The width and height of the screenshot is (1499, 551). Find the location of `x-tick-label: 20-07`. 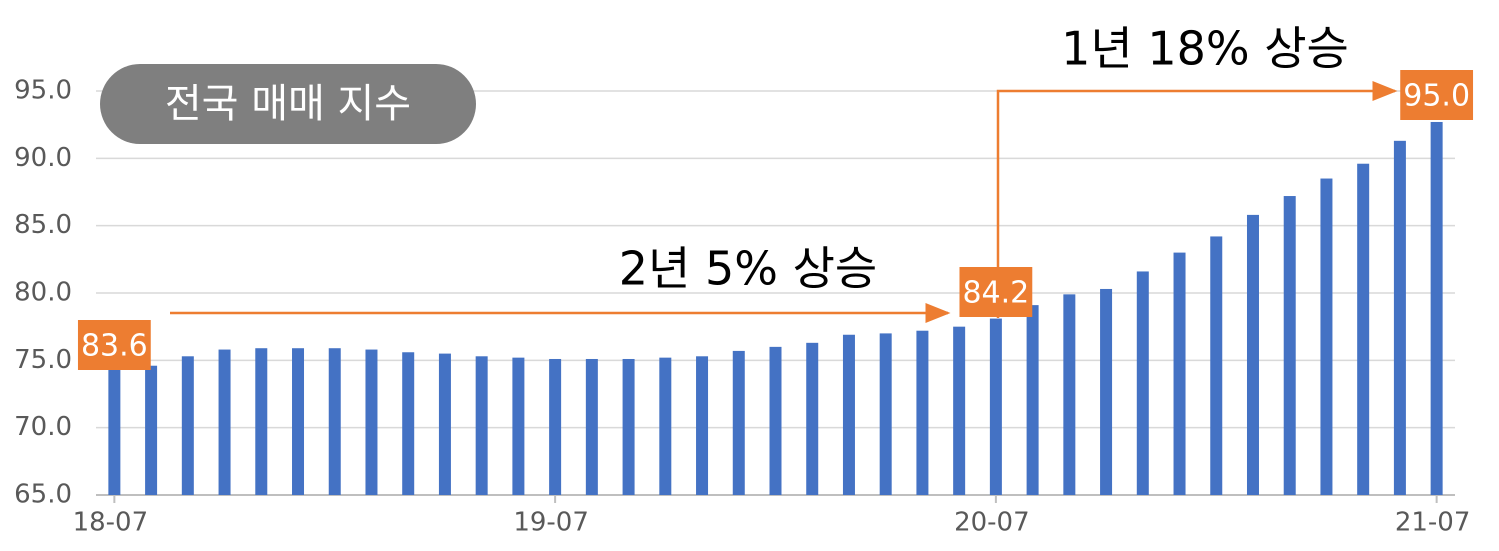

x-tick-label: 20-07 is located at coordinates (992, 523).